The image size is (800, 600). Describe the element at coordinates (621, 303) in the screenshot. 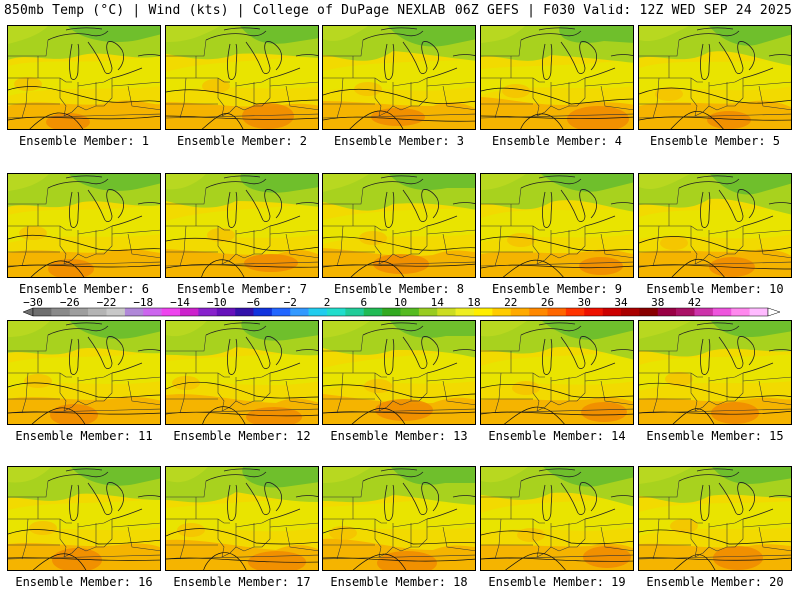

I see `colorbar-tick-label: 34` at that location.